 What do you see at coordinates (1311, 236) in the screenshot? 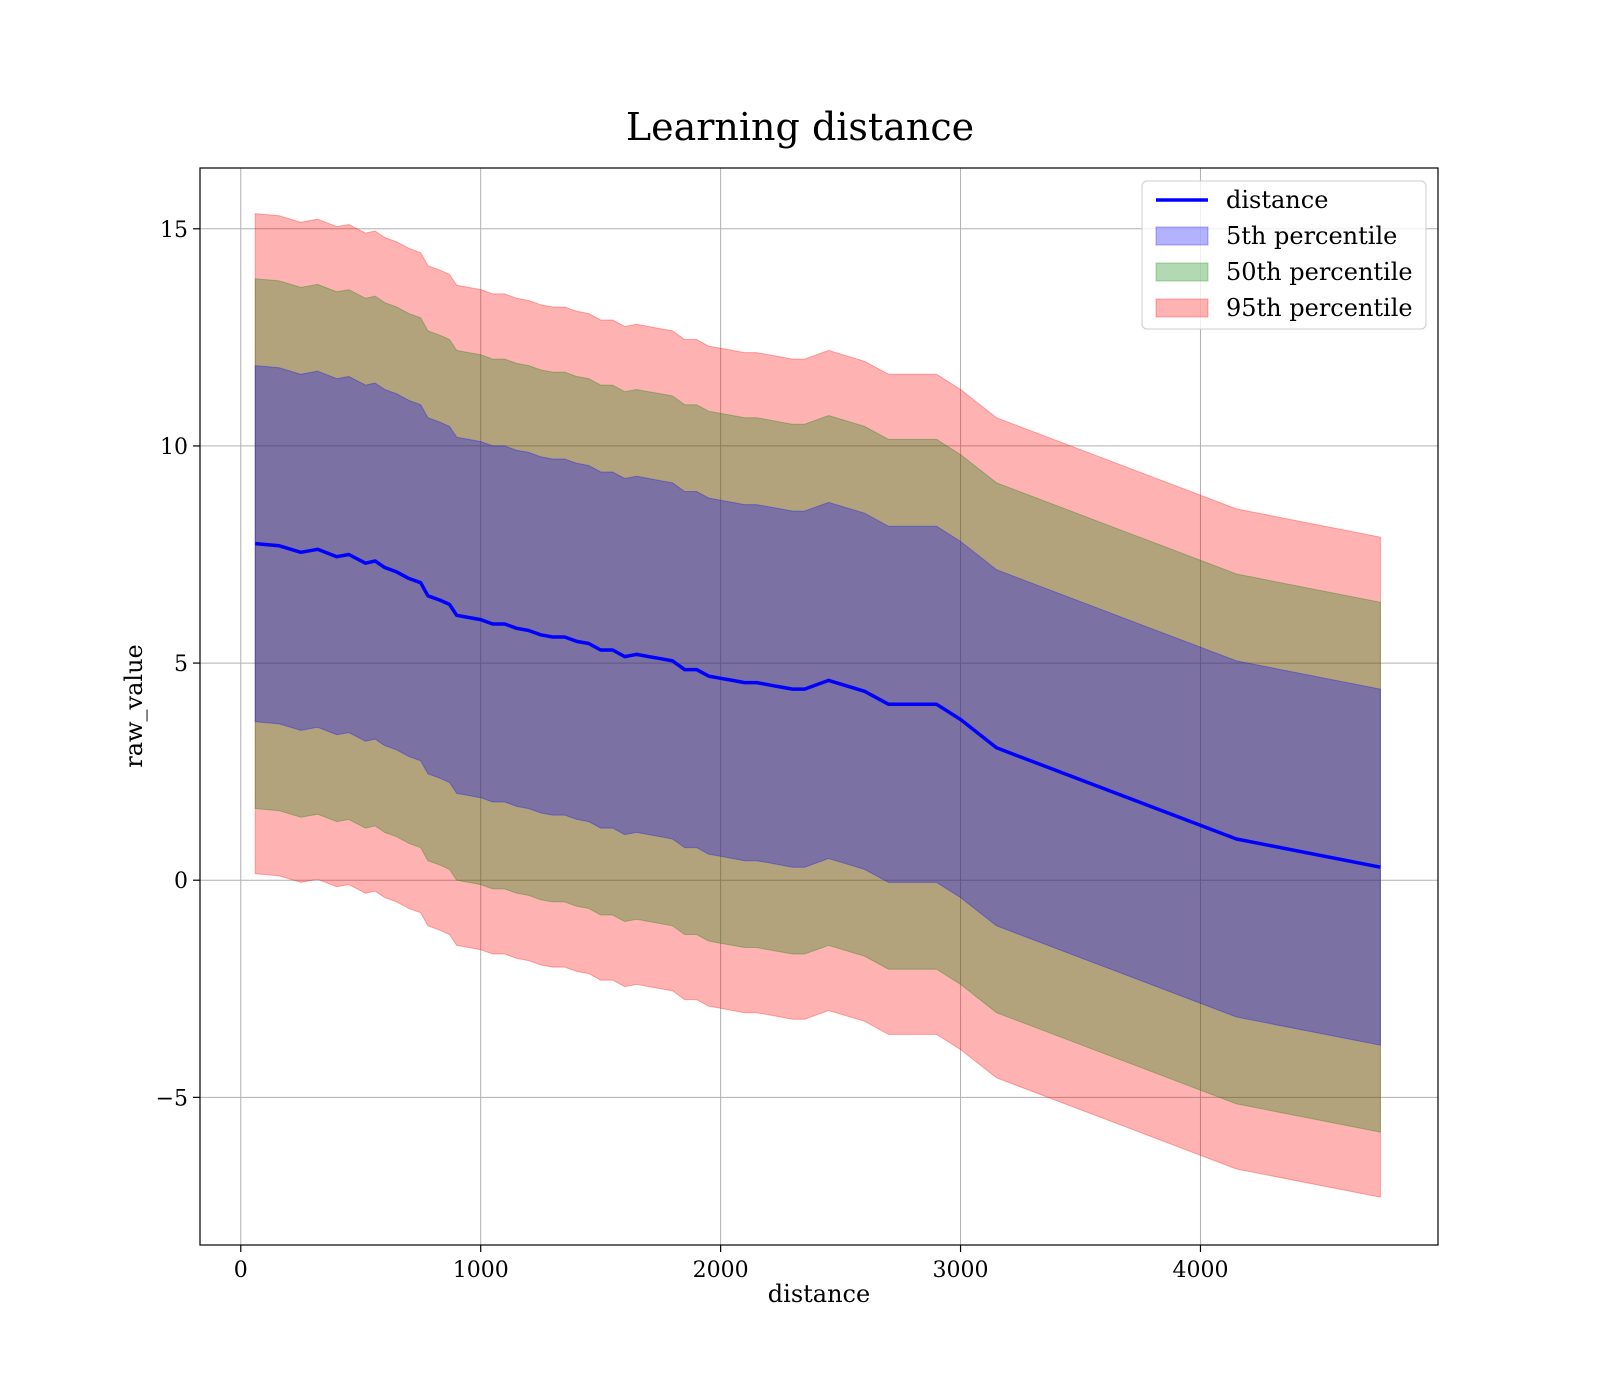
I see `legend-label: 5th percentile` at bounding box center [1311, 236].